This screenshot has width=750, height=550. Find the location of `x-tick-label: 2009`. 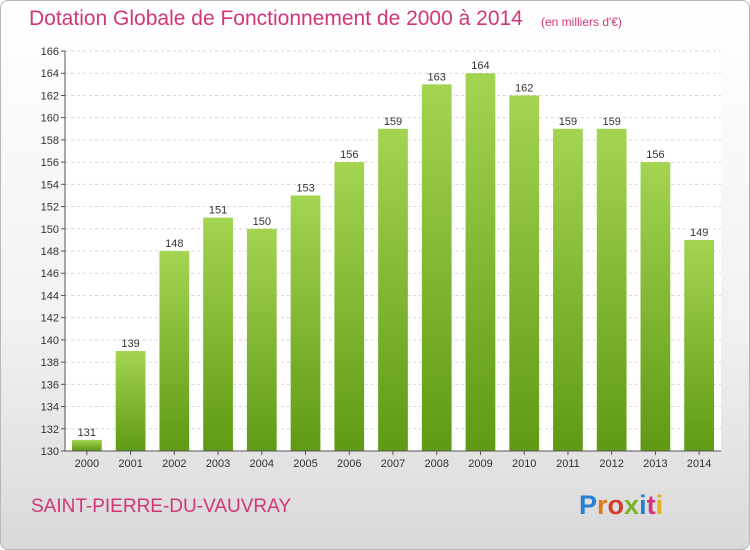

x-tick-label: 2009 is located at coordinates (480, 464).